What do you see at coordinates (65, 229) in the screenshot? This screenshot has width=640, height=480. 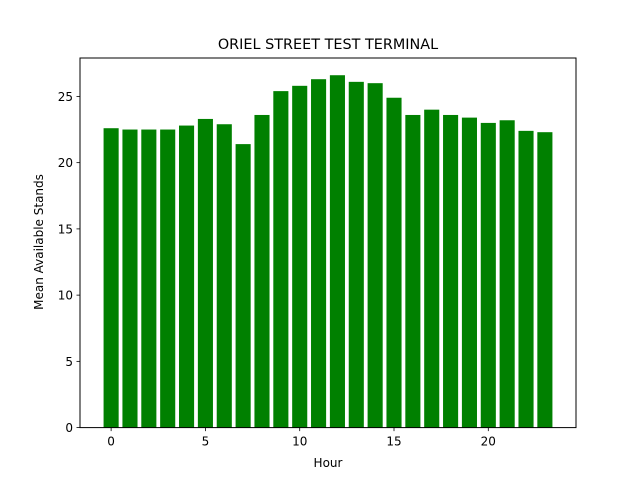 I see `y-tick-label: 15` at bounding box center [65, 229].